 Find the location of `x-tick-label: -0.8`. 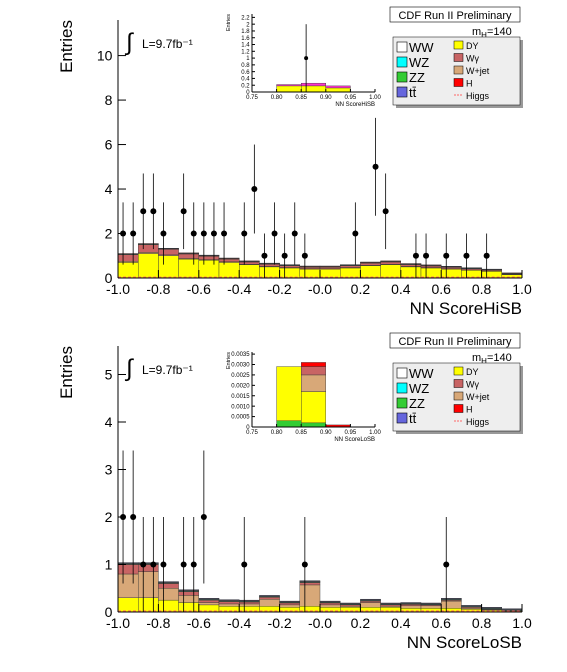

x-tick-label: -0.8 is located at coordinates (158, 623).